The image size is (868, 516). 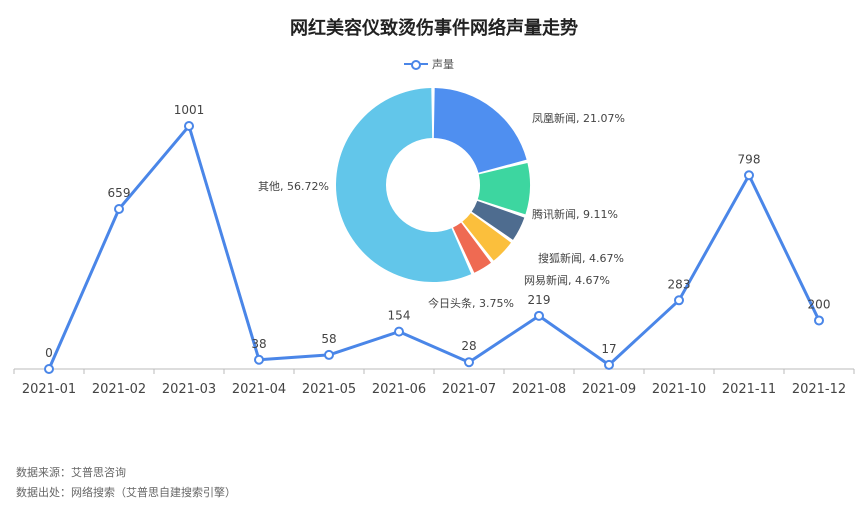 I want to click on x-tick-label: 2021-10, so click(x=679, y=389).